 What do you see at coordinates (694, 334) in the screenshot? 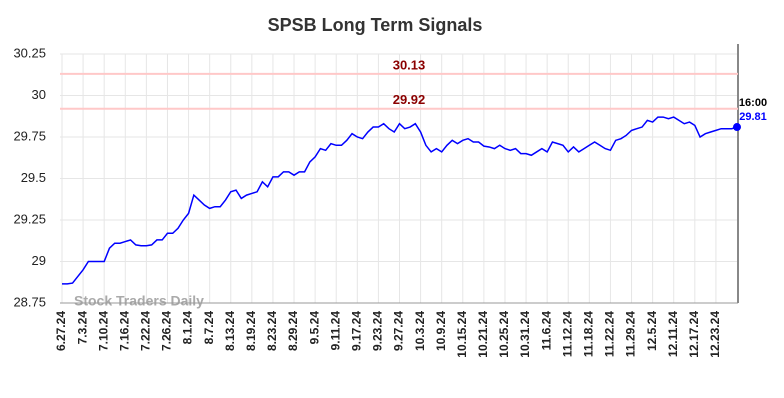
I see `x-tick-label: 12.17.24` at bounding box center [694, 334].